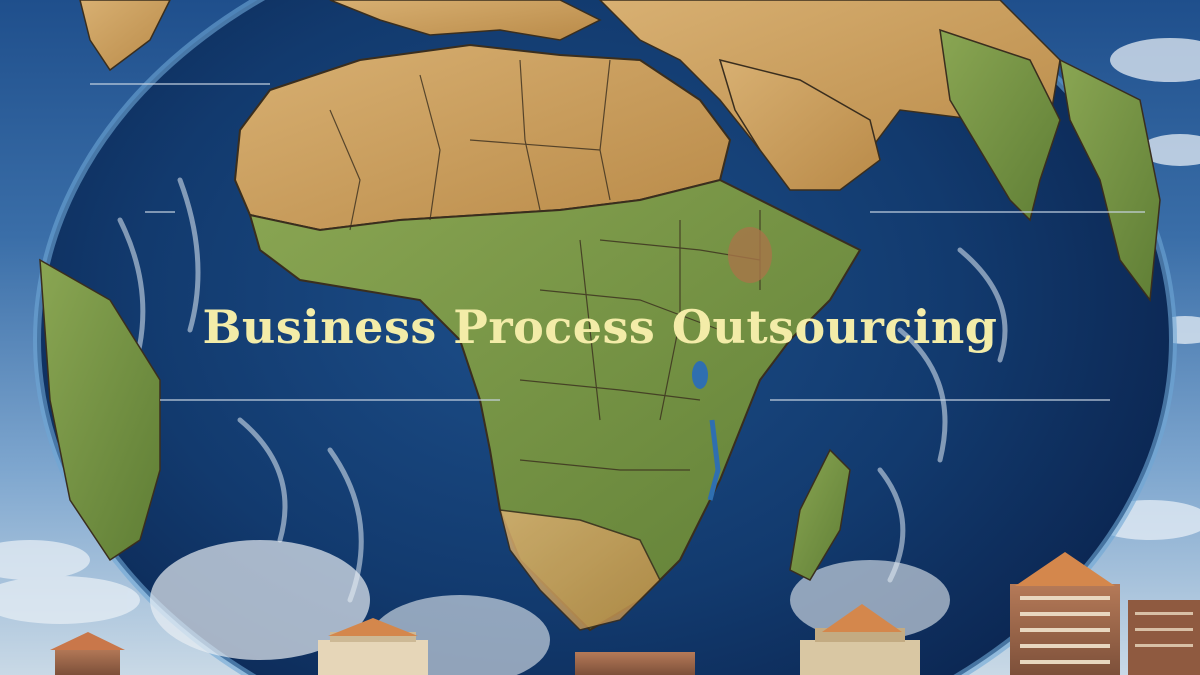  Describe the element at coordinates (1000, 125) in the screenshot. I see `land-india` at that location.